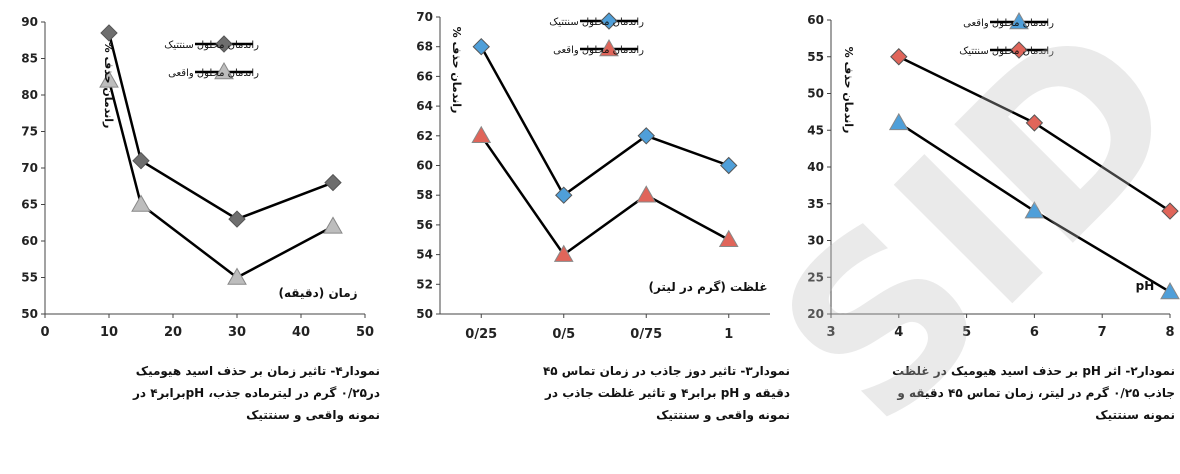 This screenshot has width=1180, height=474. What do you see at coordinates (1102, 332) in the screenshot?
I see `x-tick-label: 7` at bounding box center [1102, 332].